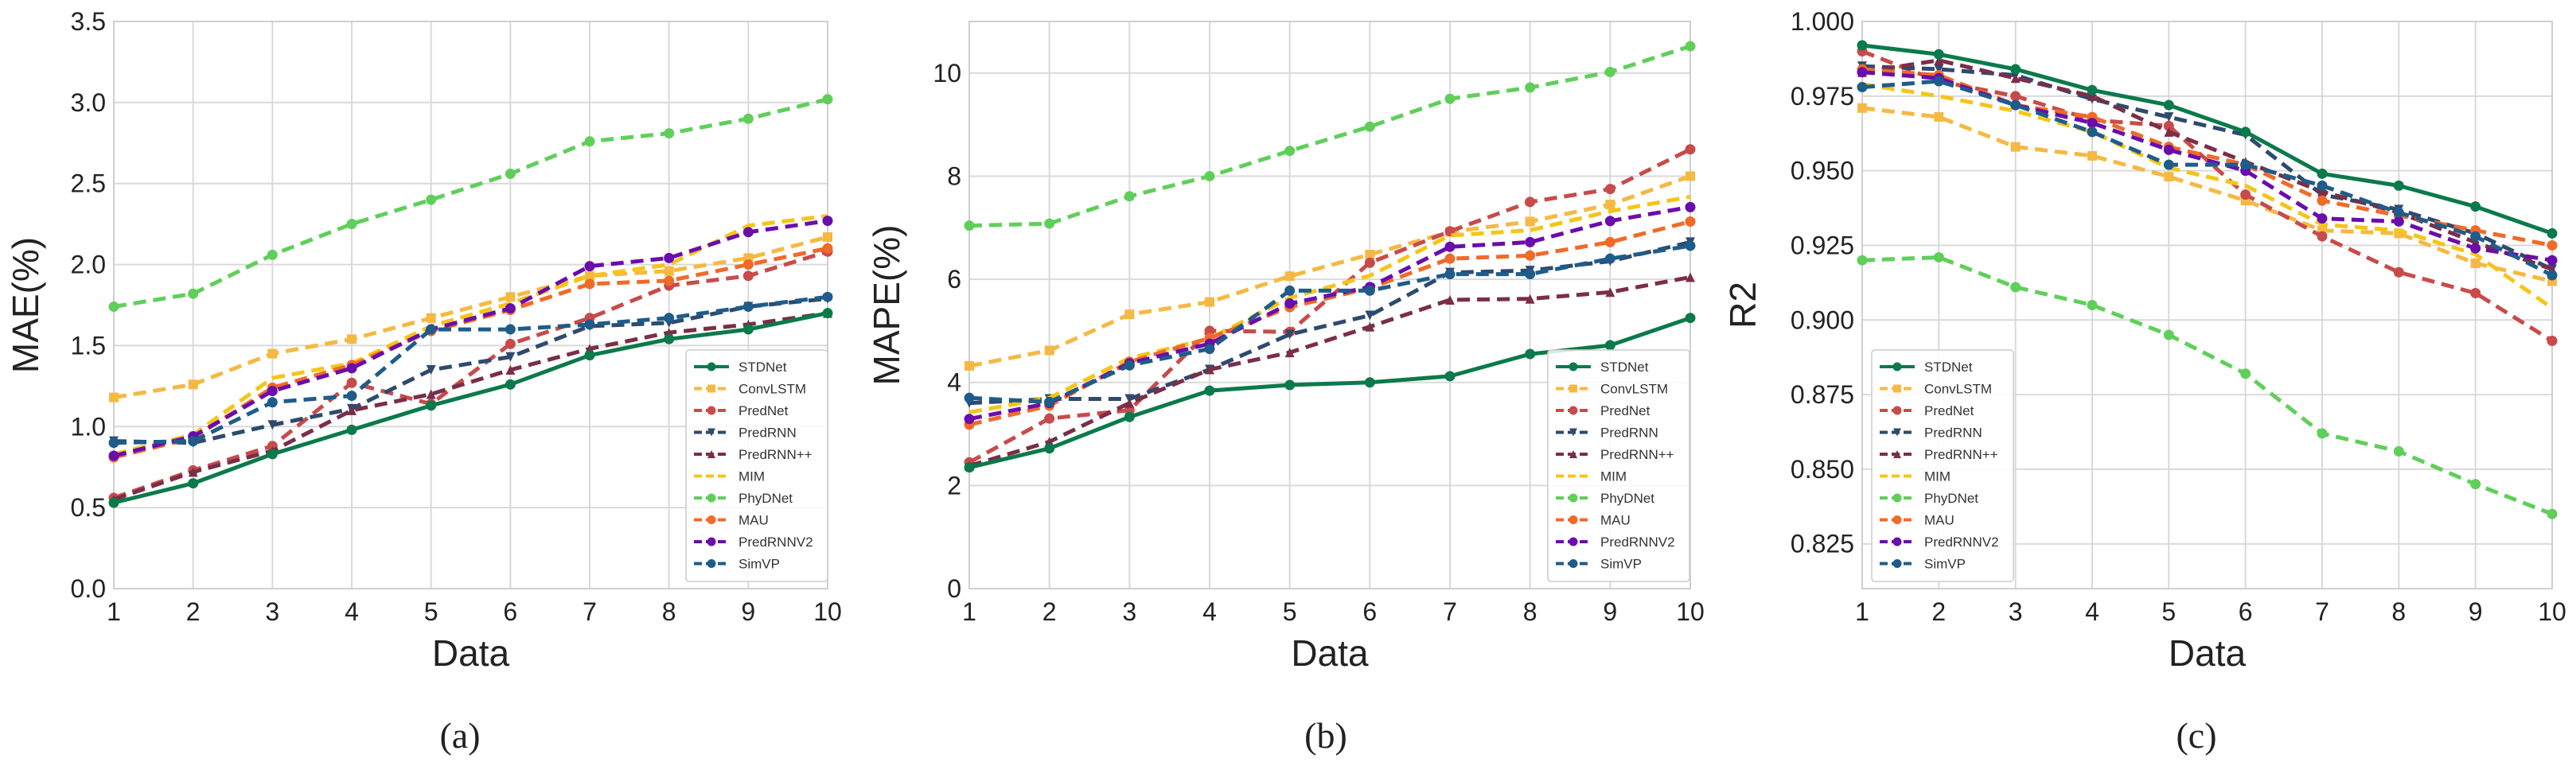  Describe the element at coordinates (1573, 498) in the screenshot. I see `legend-marker-phydnet` at that location.